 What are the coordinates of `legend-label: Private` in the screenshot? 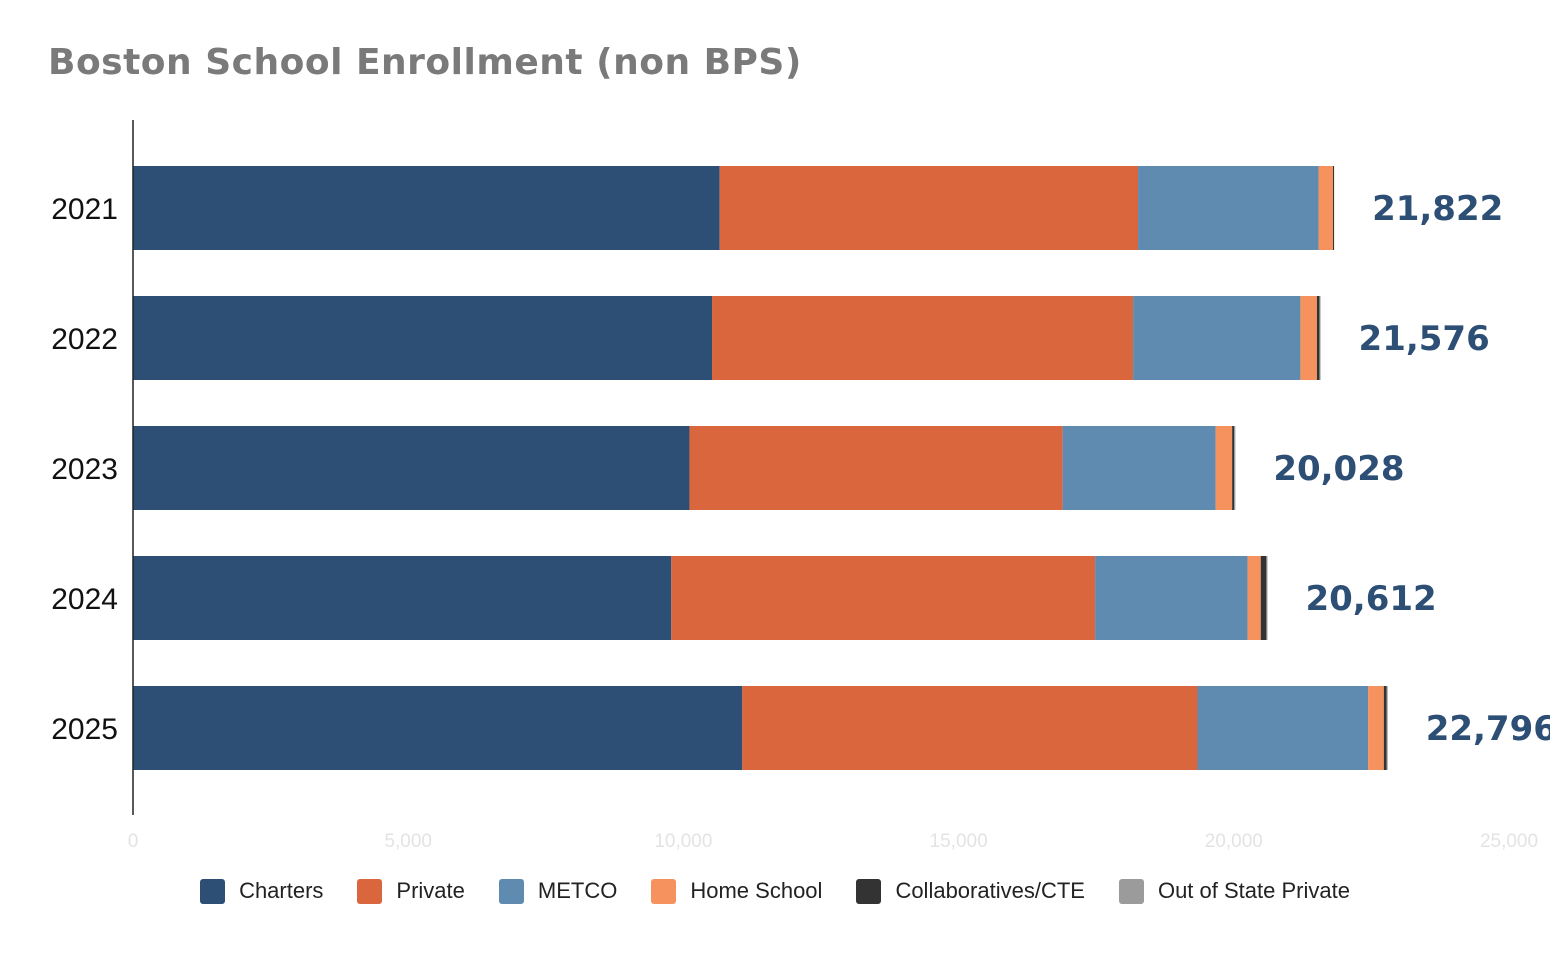 It's located at (430, 890).